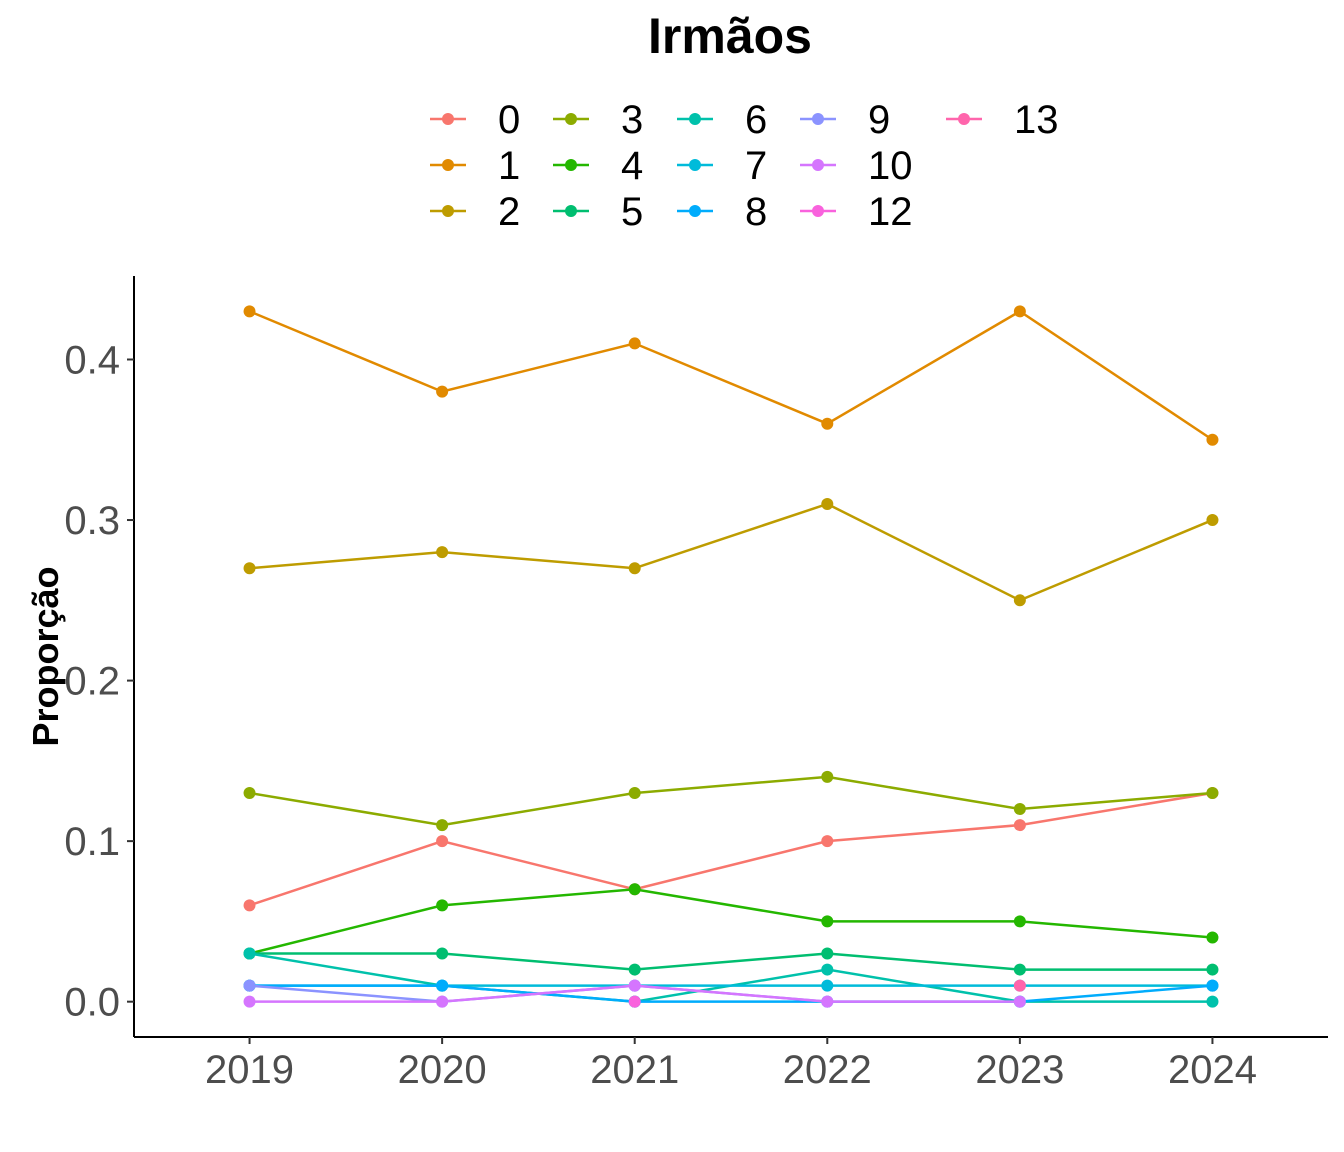 The image size is (1344, 1152). I want to click on legend-item: 9, so click(845, 120).